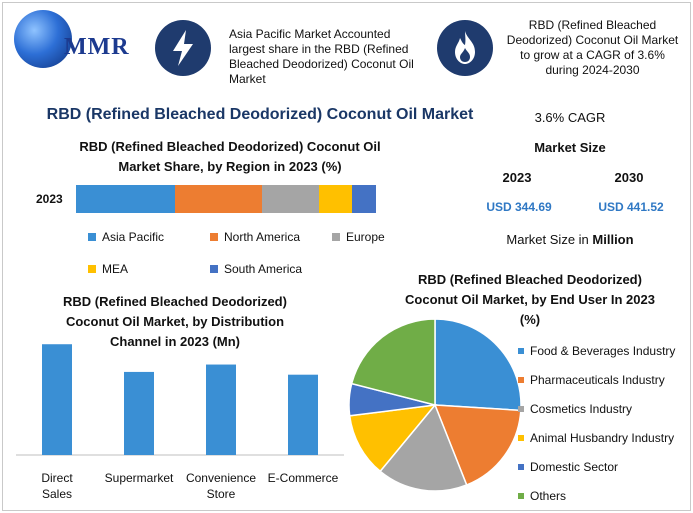  I want to click on channel-tick-label-convenience-store-2: Store, so click(221, 494).